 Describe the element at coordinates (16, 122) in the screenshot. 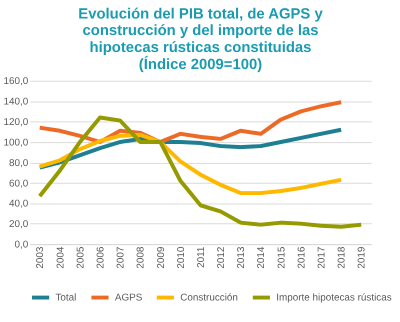

I see `y-tick-label: 120,0` at that location.